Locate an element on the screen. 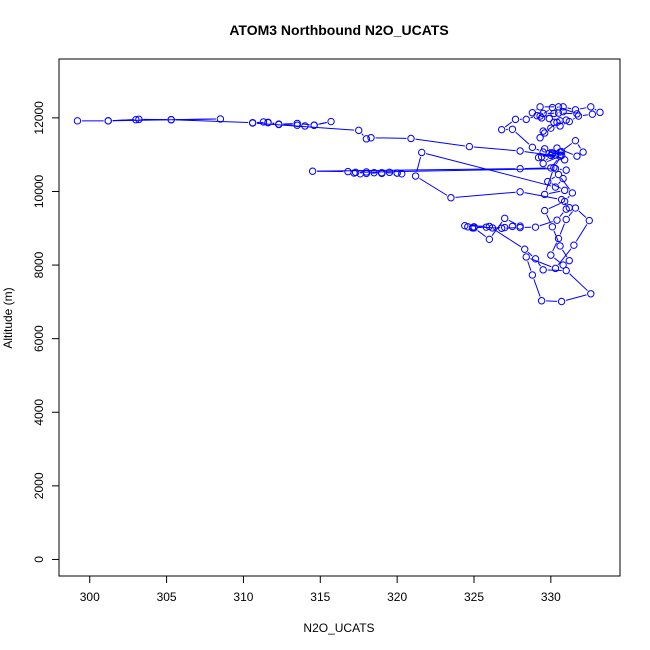 This screenshot has height=650, width=650. x-axis-label: N2O_UCATS is located at coordinates (338, 628).